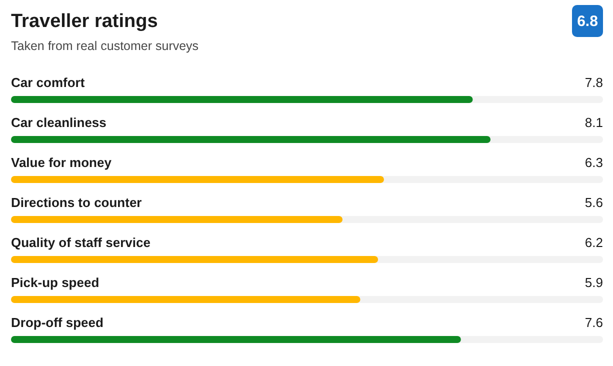 The width and height of the screenshot is (613, 366). I want to click on y-tick-label: Directions to counter, so click(76, 202).